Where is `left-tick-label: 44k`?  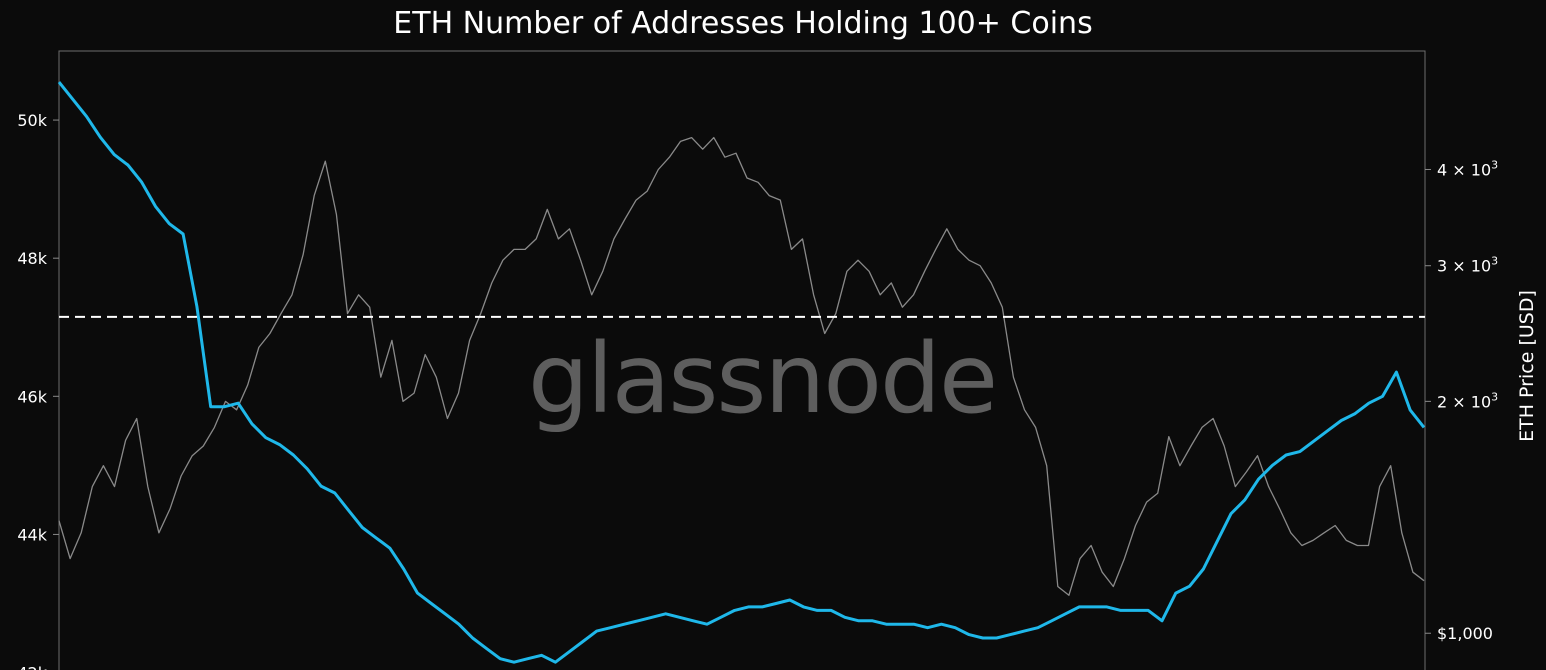
left-tick-label: 44k is located at coordinates (32, 534).